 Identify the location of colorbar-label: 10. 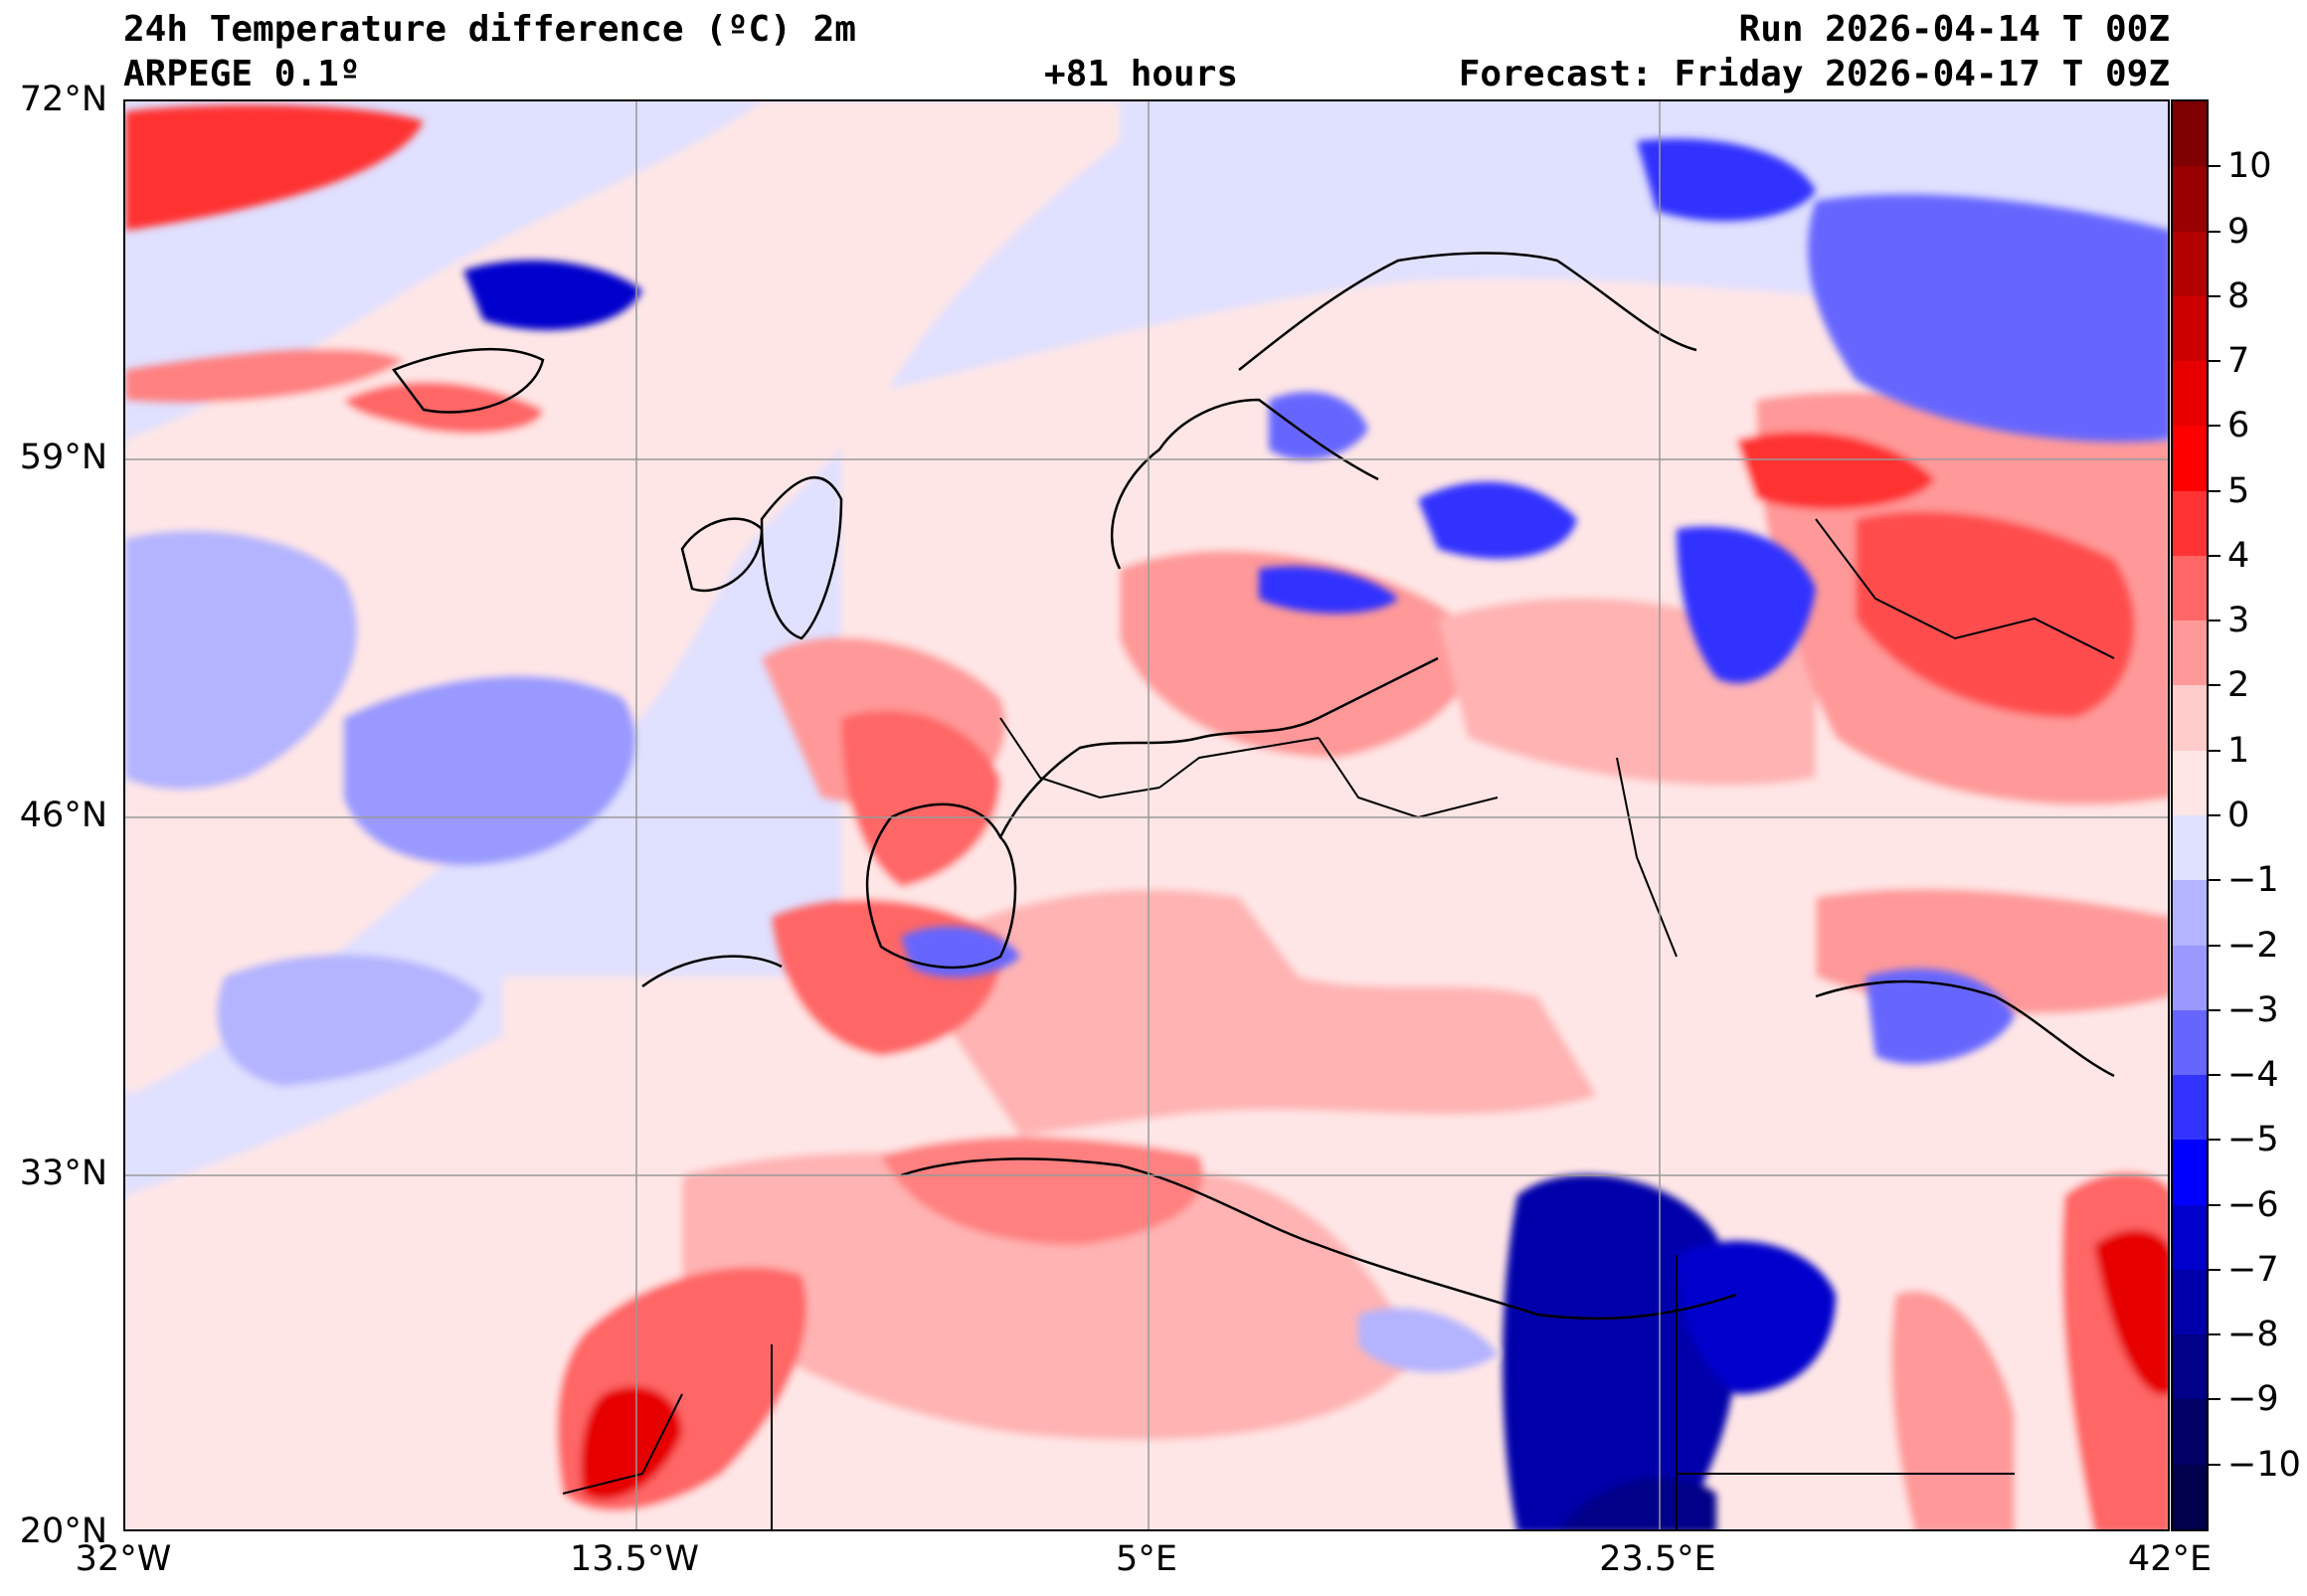
(2249, 167).